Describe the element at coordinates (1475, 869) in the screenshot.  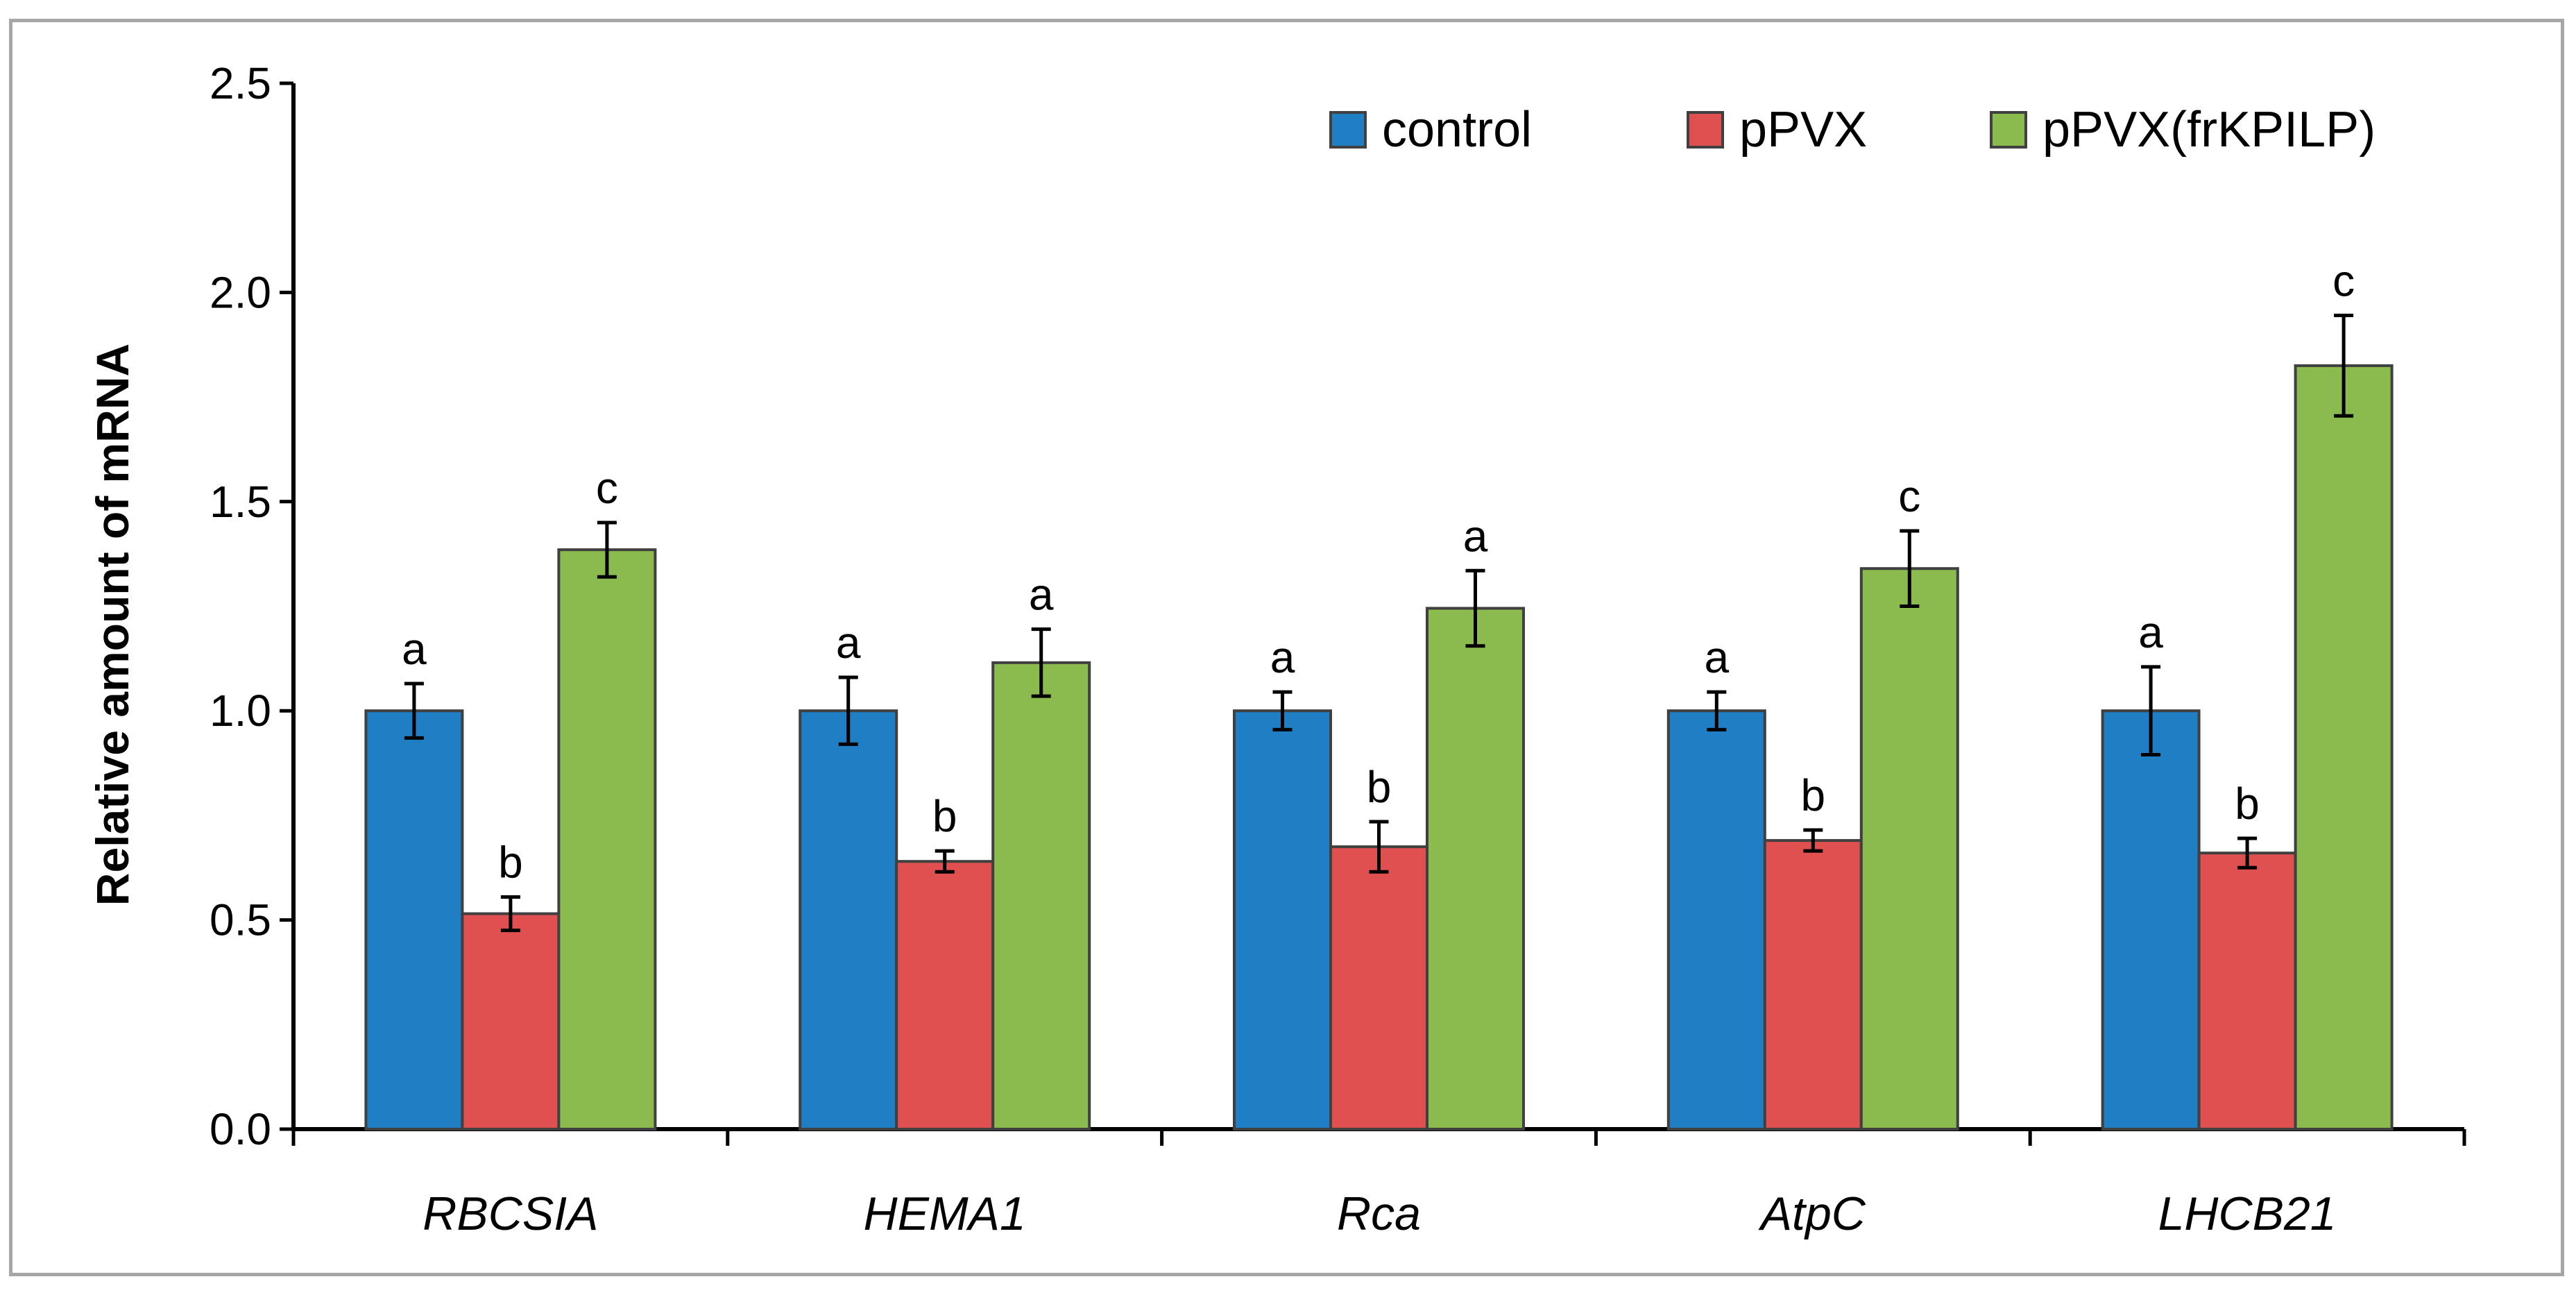
I see `bar-pPVX(frKPILP)-Rca` at that location.